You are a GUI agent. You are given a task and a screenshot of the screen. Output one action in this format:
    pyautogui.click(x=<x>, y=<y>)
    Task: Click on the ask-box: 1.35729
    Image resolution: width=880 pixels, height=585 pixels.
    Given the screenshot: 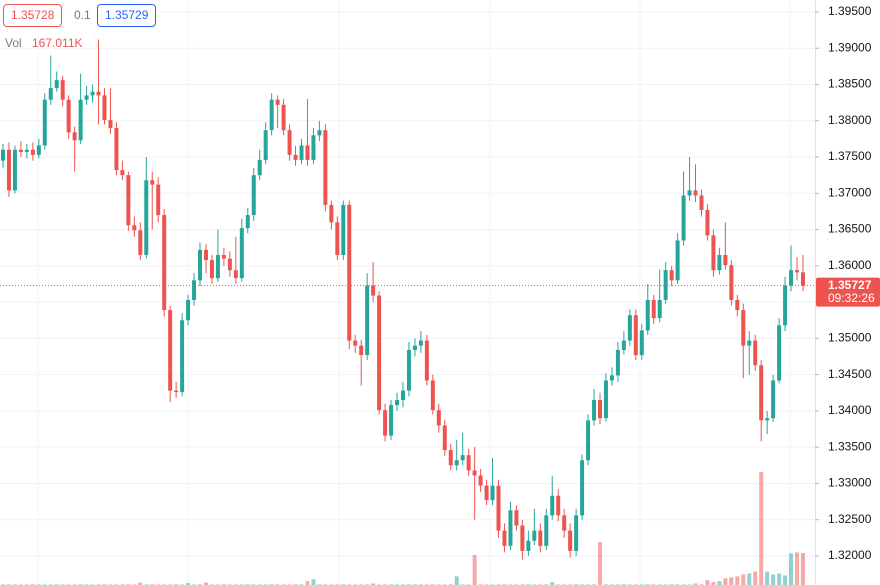 What is the action you would take?
    pyautogui.click(x=127, y=15)
    